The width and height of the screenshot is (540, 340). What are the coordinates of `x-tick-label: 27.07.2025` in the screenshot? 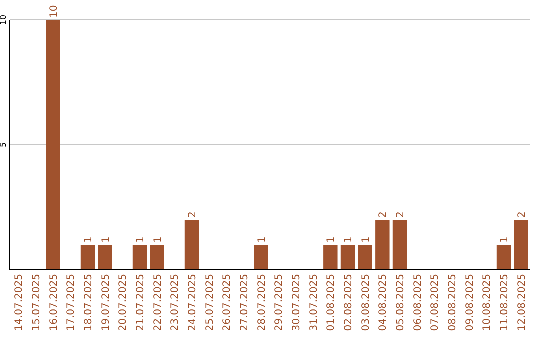 It's located at (245, 303).